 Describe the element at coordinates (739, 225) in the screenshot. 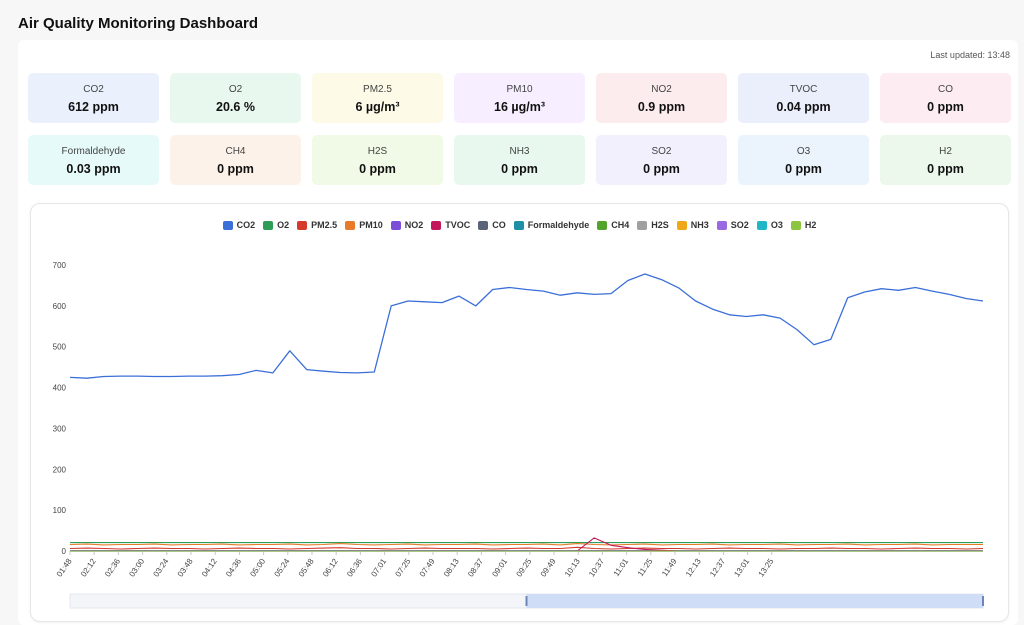

I see `legend-label: SO2` at that location.